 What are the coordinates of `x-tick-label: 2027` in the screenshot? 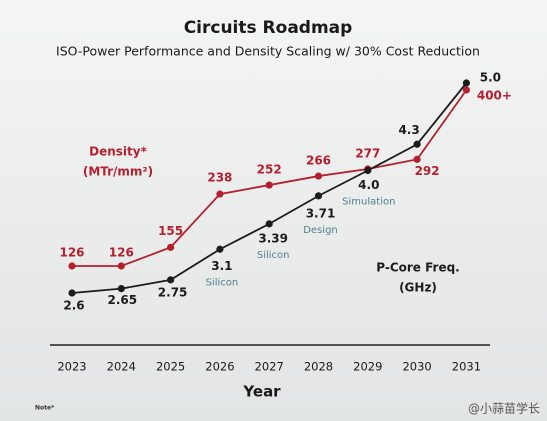 It's located at (269, 367).